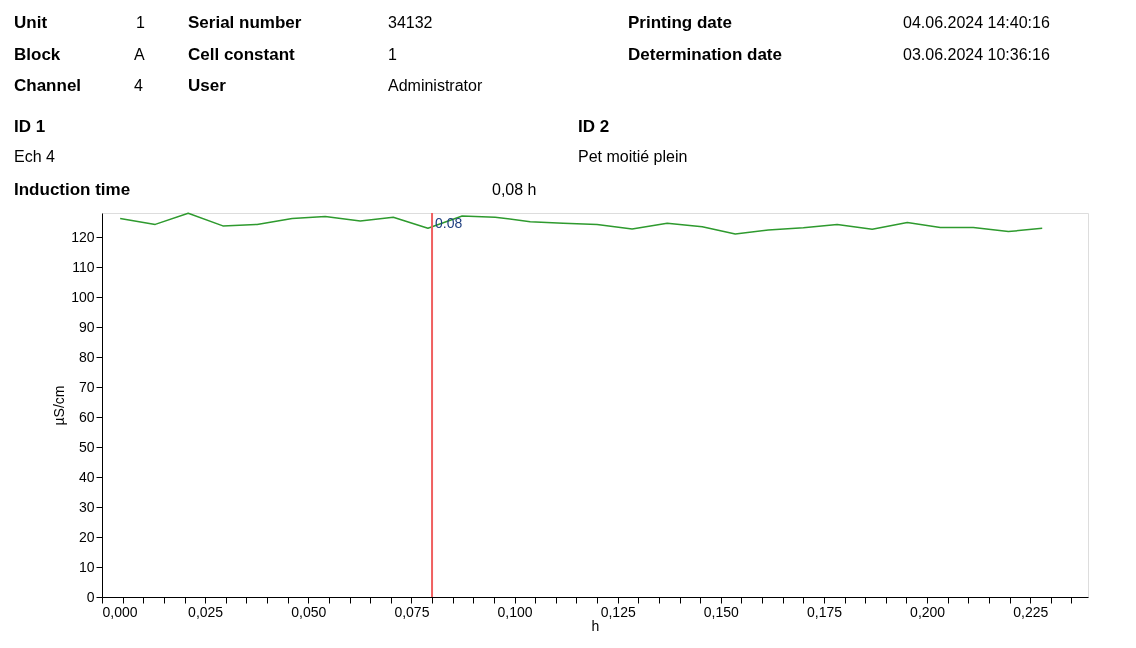 This screenshot has height=648, width=1136. Describe the element at coordinates (412, 611) in the screenshot. I see `x-tick-label: 0,075` at that location.